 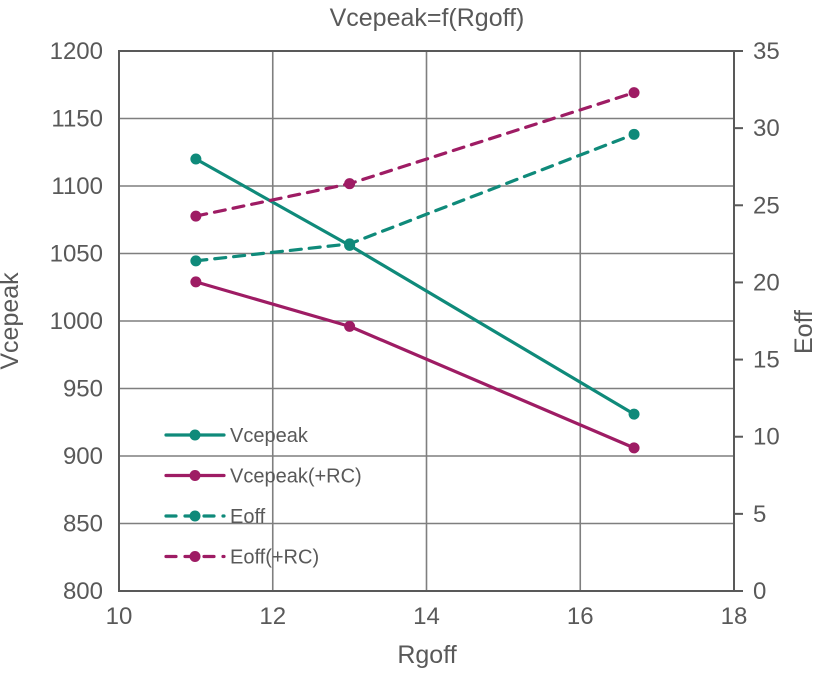 What do you see at coordinates (269, 436) in the screenshot?
I see `legend-label: Vcepeak` at bounding box center [269, 436].